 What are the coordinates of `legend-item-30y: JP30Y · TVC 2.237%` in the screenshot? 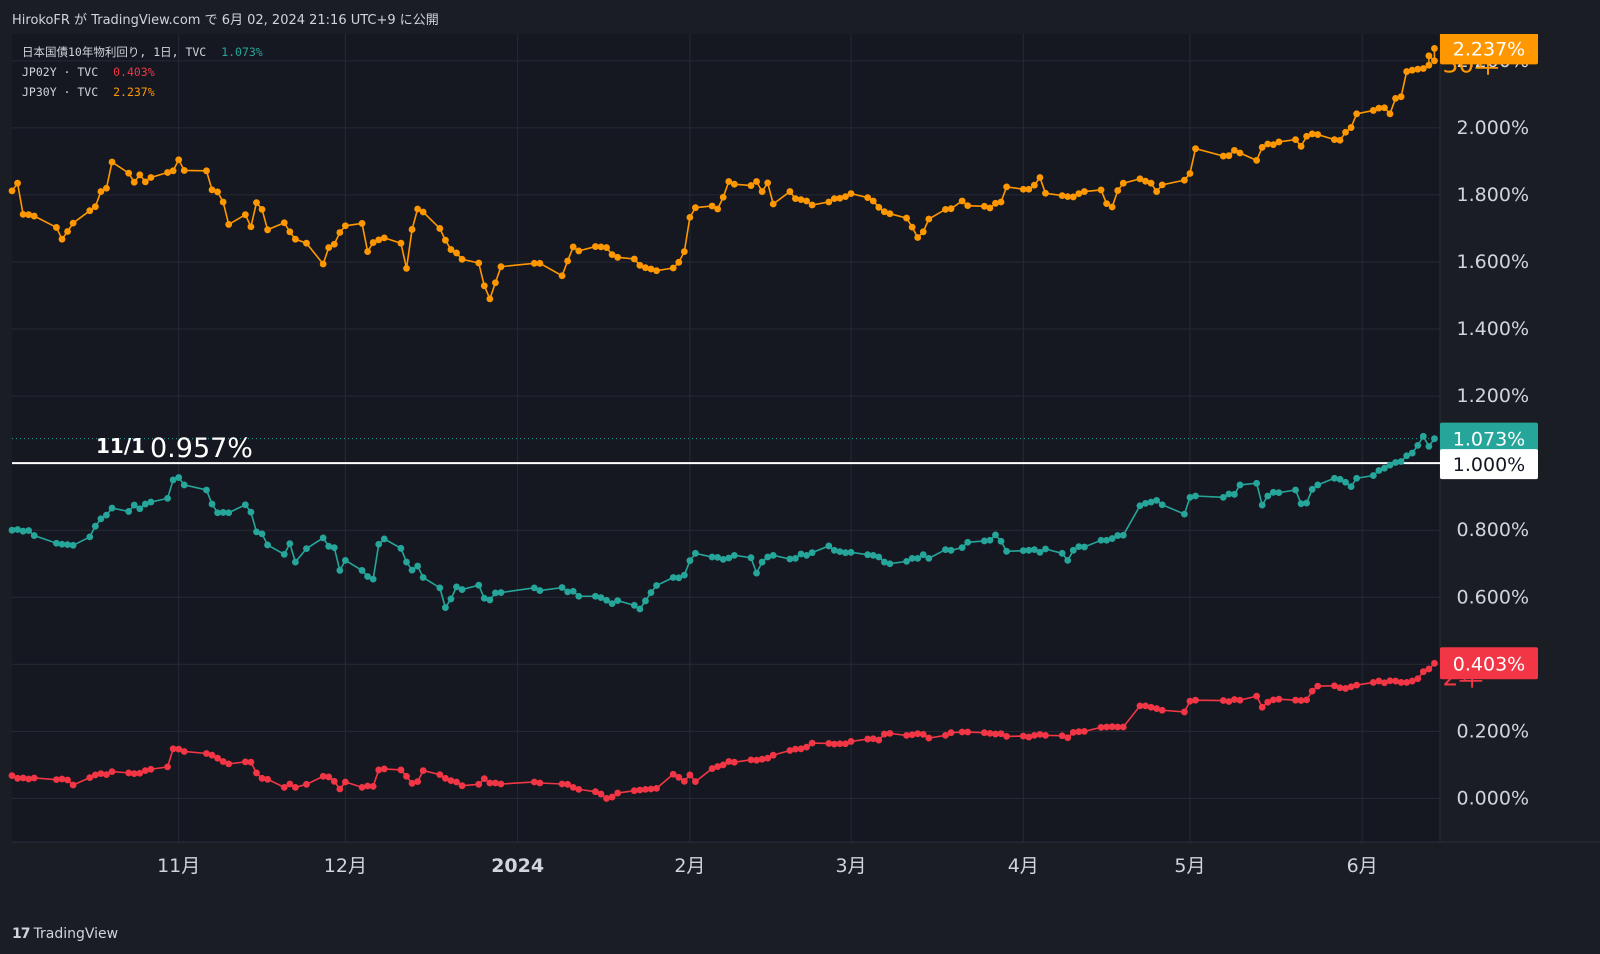 It's located at (142, 92).